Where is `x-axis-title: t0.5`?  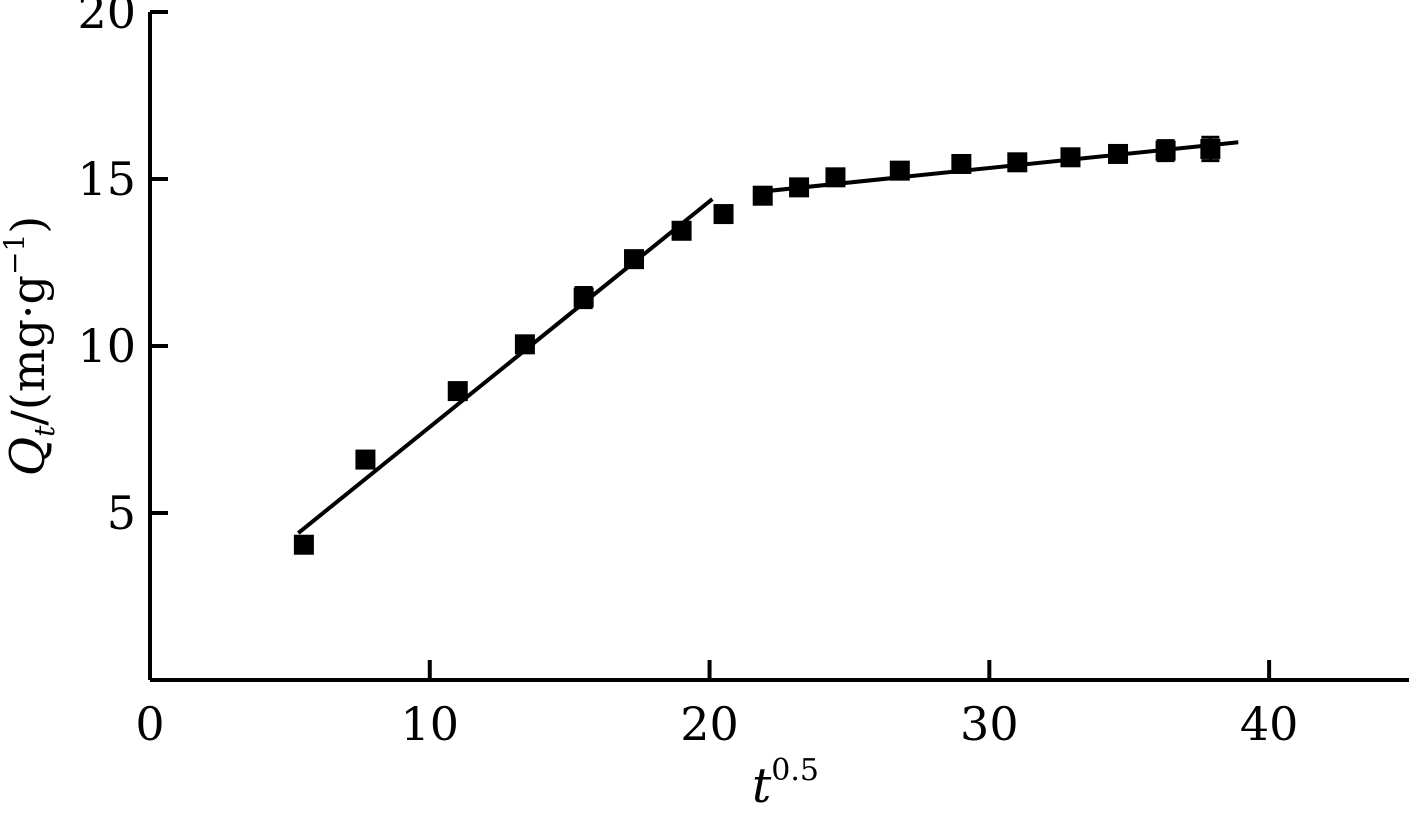
x-axis-title: t0.5 is located at coordinates (785, 783).